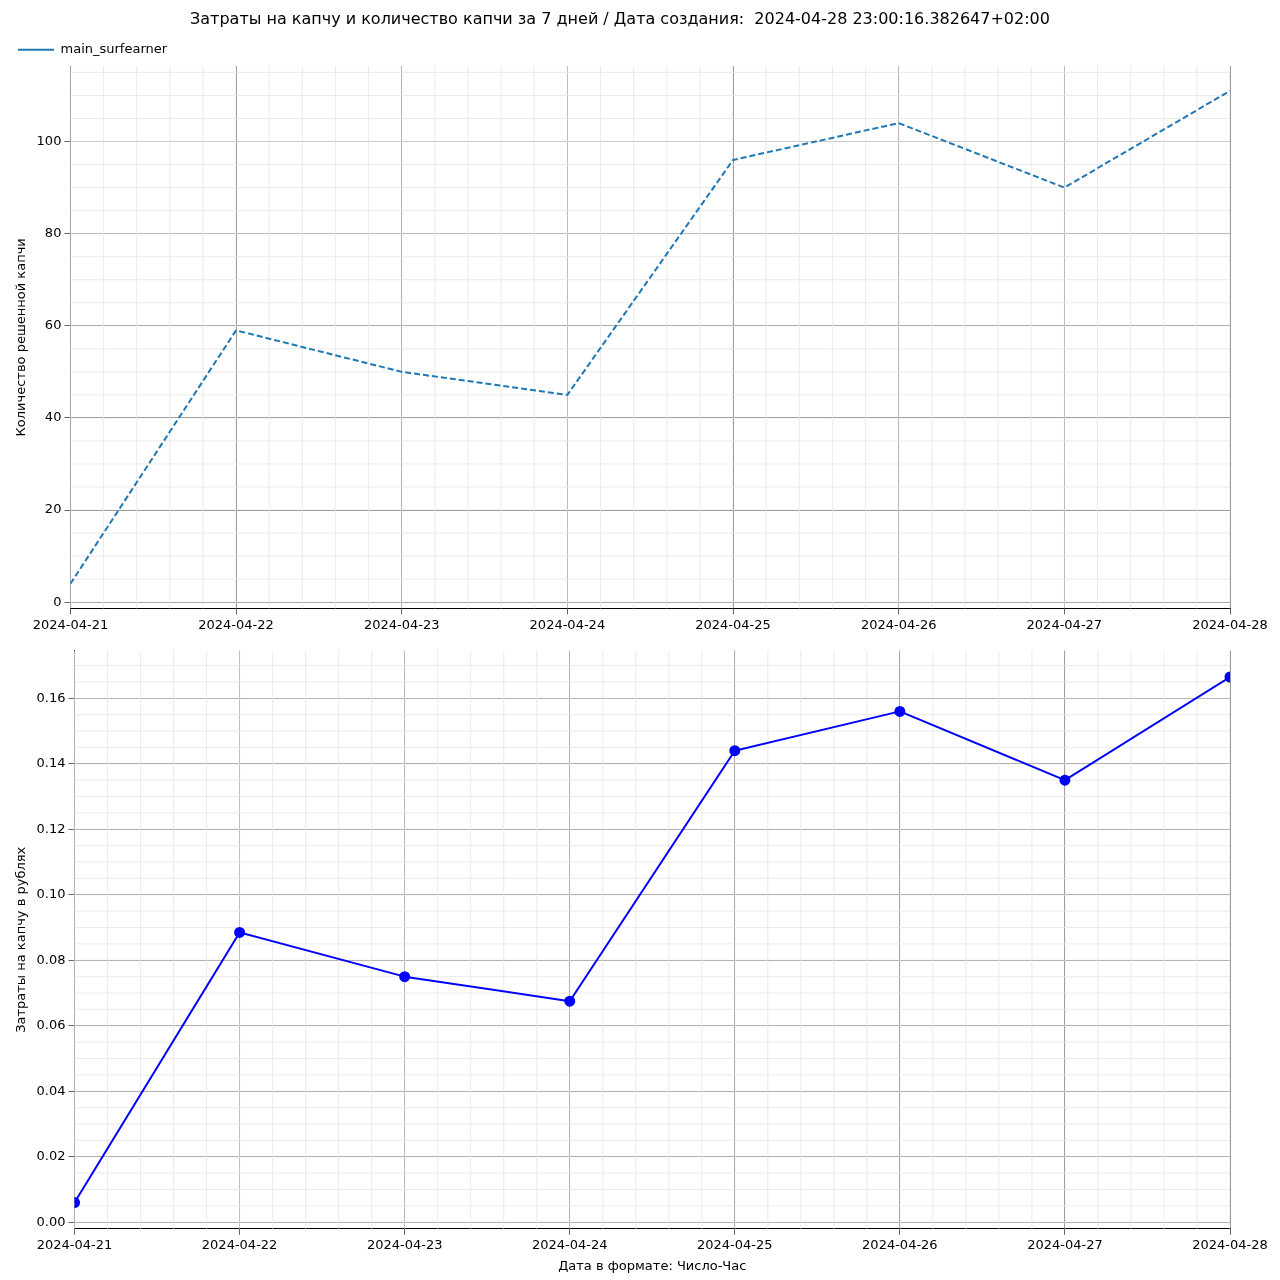  I want to click on y-tick-label: 20, so click(53, 509).